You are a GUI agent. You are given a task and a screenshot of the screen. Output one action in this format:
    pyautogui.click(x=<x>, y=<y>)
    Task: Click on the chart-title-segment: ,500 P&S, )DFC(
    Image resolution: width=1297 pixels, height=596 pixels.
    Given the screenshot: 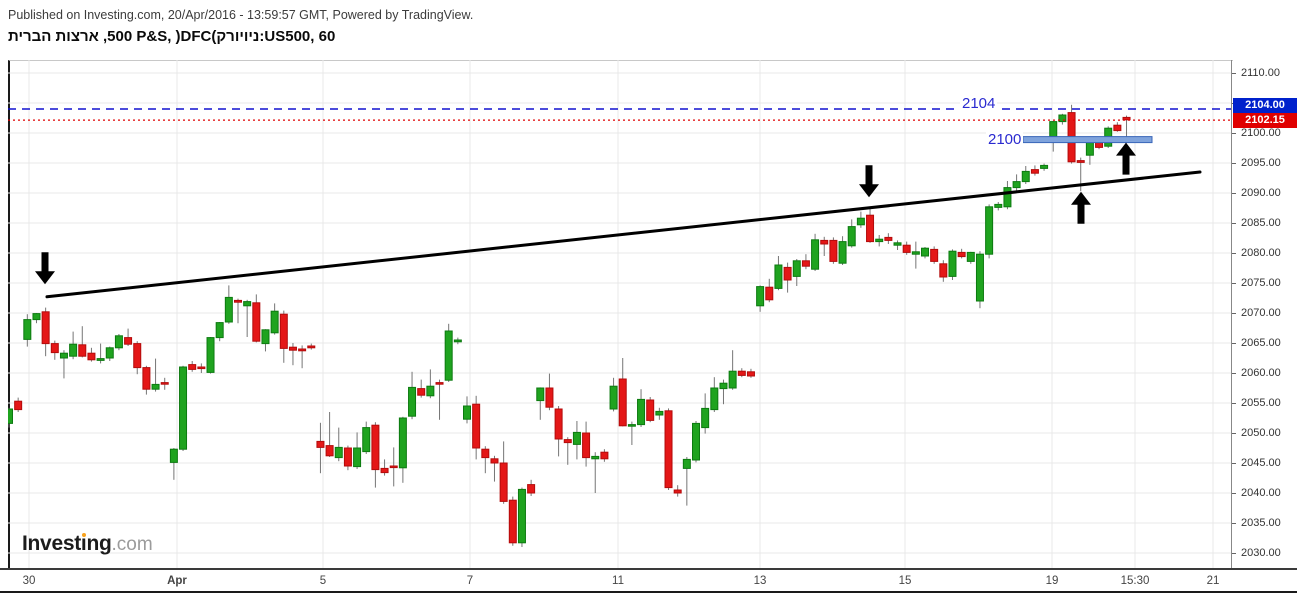 What is the action you would take?
    pyautogui.click(x=157, y=36)
    